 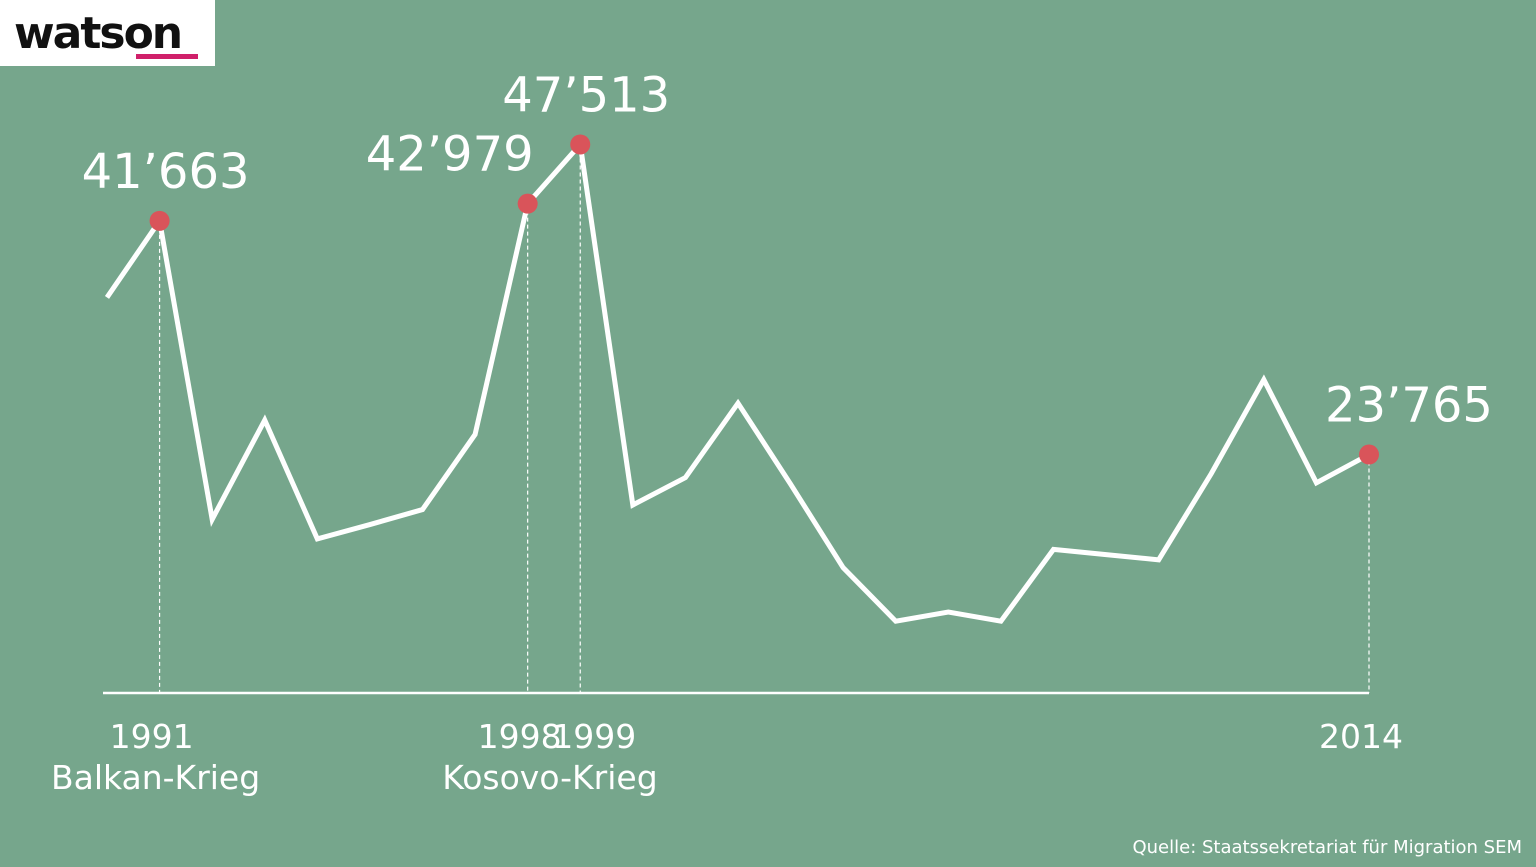 I want to click on value-label: 47’513, so click(x=586, y=95).